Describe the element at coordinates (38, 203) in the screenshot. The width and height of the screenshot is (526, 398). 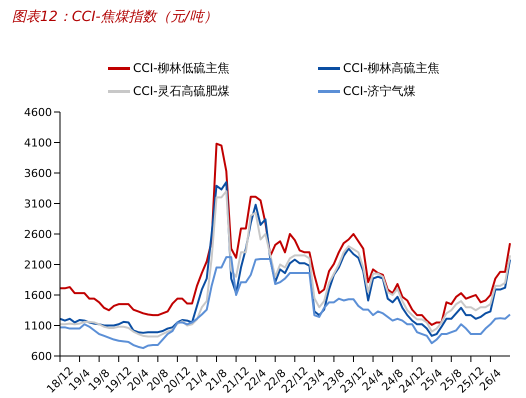
I see `y-tick-label: 3100` at that location.